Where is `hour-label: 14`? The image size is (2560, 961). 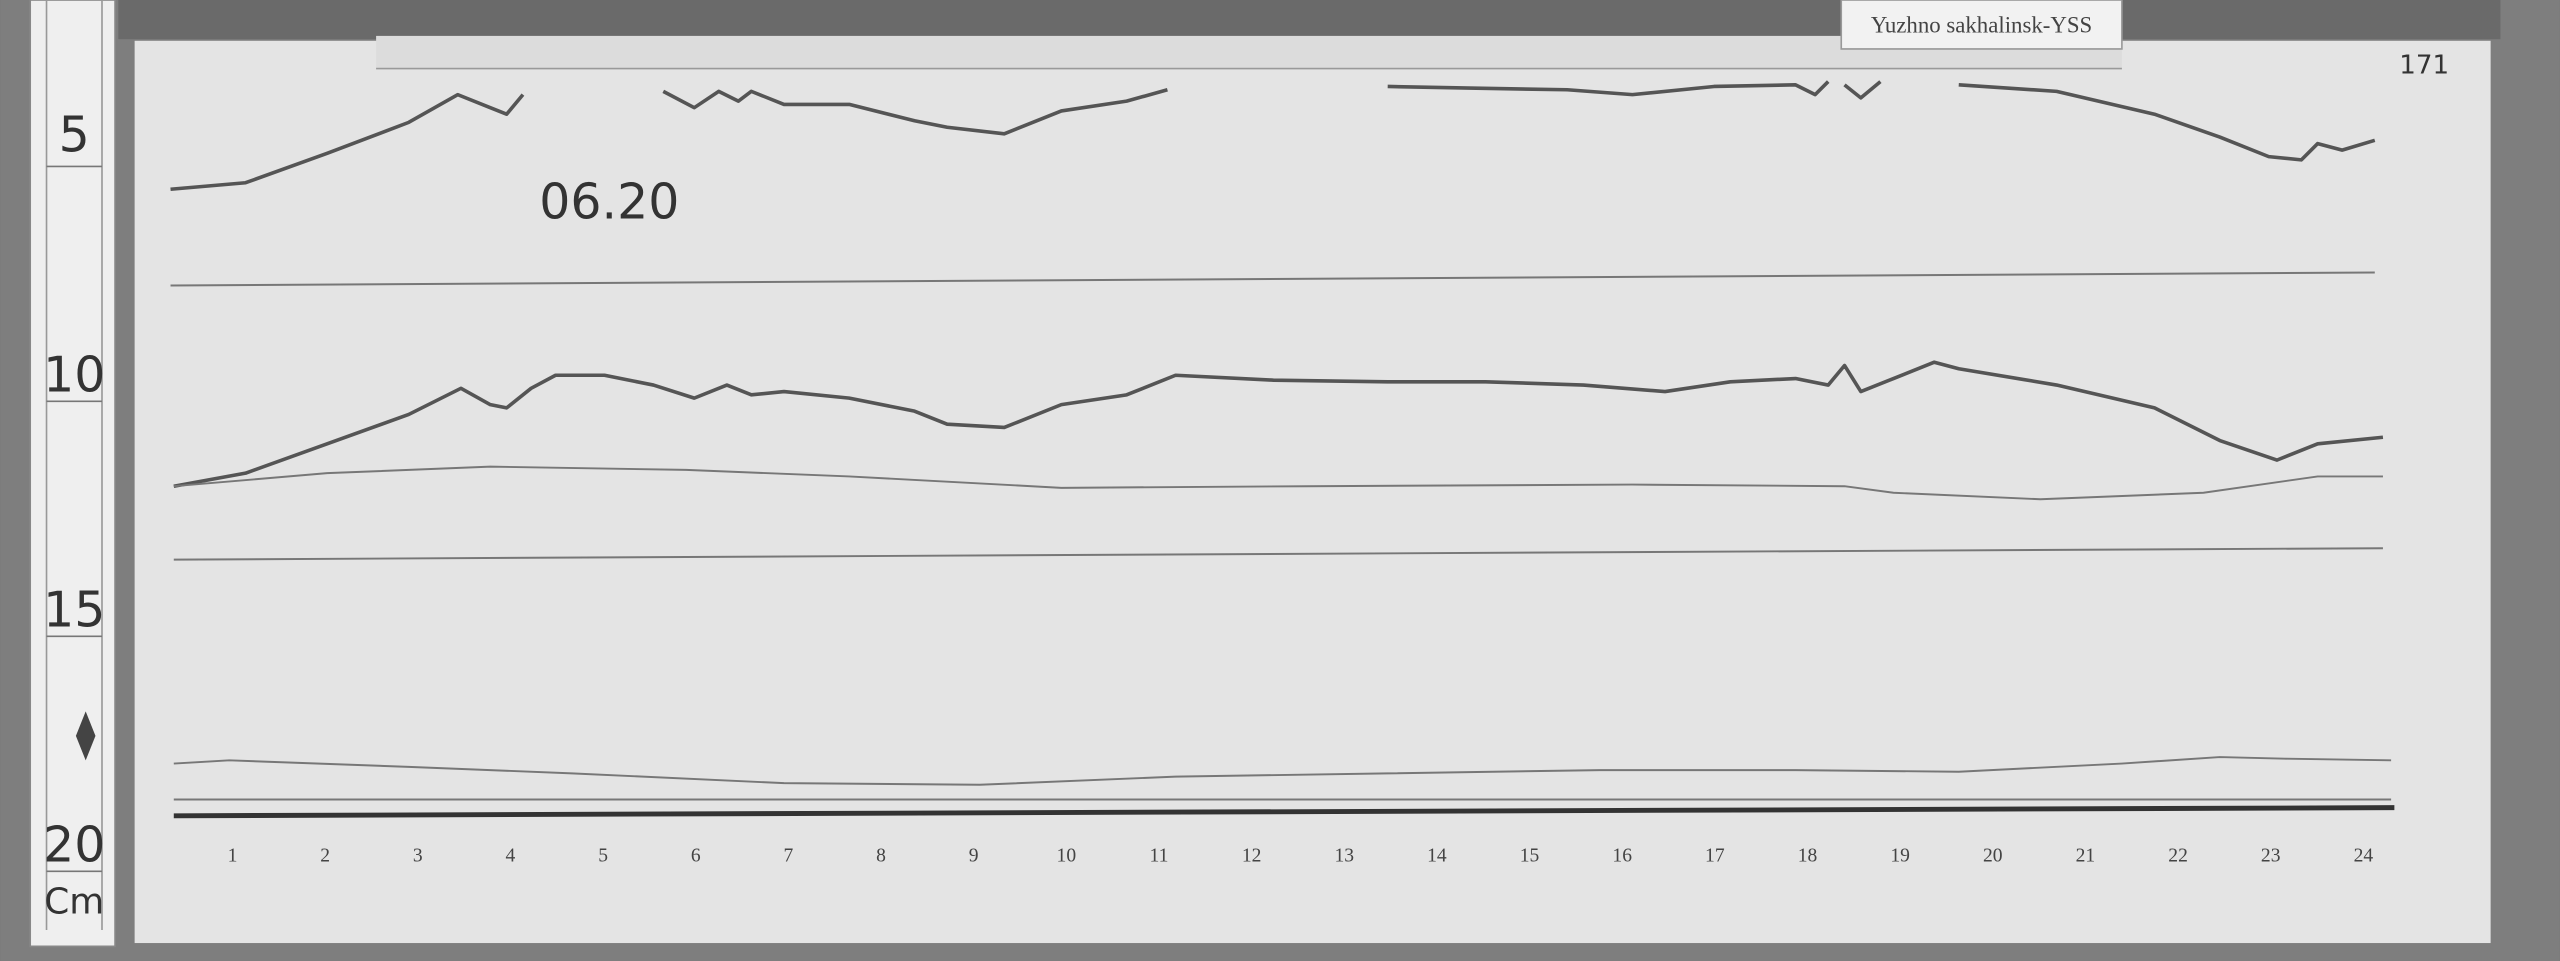 hour-label: 14 is located at coordinates (1437, 855).